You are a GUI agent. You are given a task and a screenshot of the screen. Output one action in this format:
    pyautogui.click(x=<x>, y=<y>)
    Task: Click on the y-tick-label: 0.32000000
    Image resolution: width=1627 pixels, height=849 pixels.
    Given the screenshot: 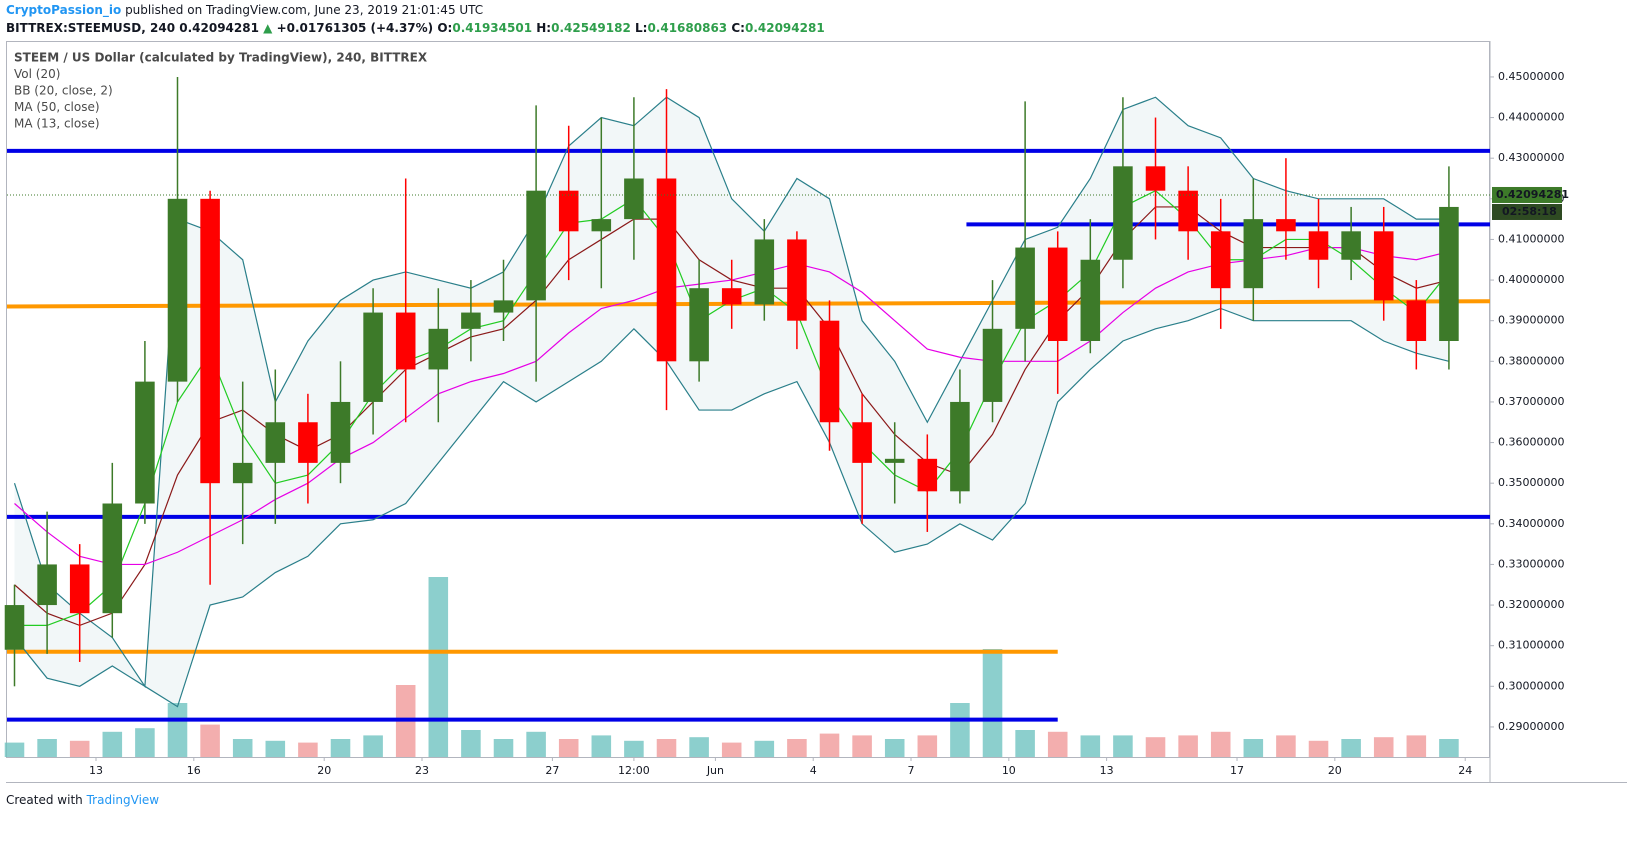 What is the action you would take?
    pyautogui.click(x=1531, y=604)
    